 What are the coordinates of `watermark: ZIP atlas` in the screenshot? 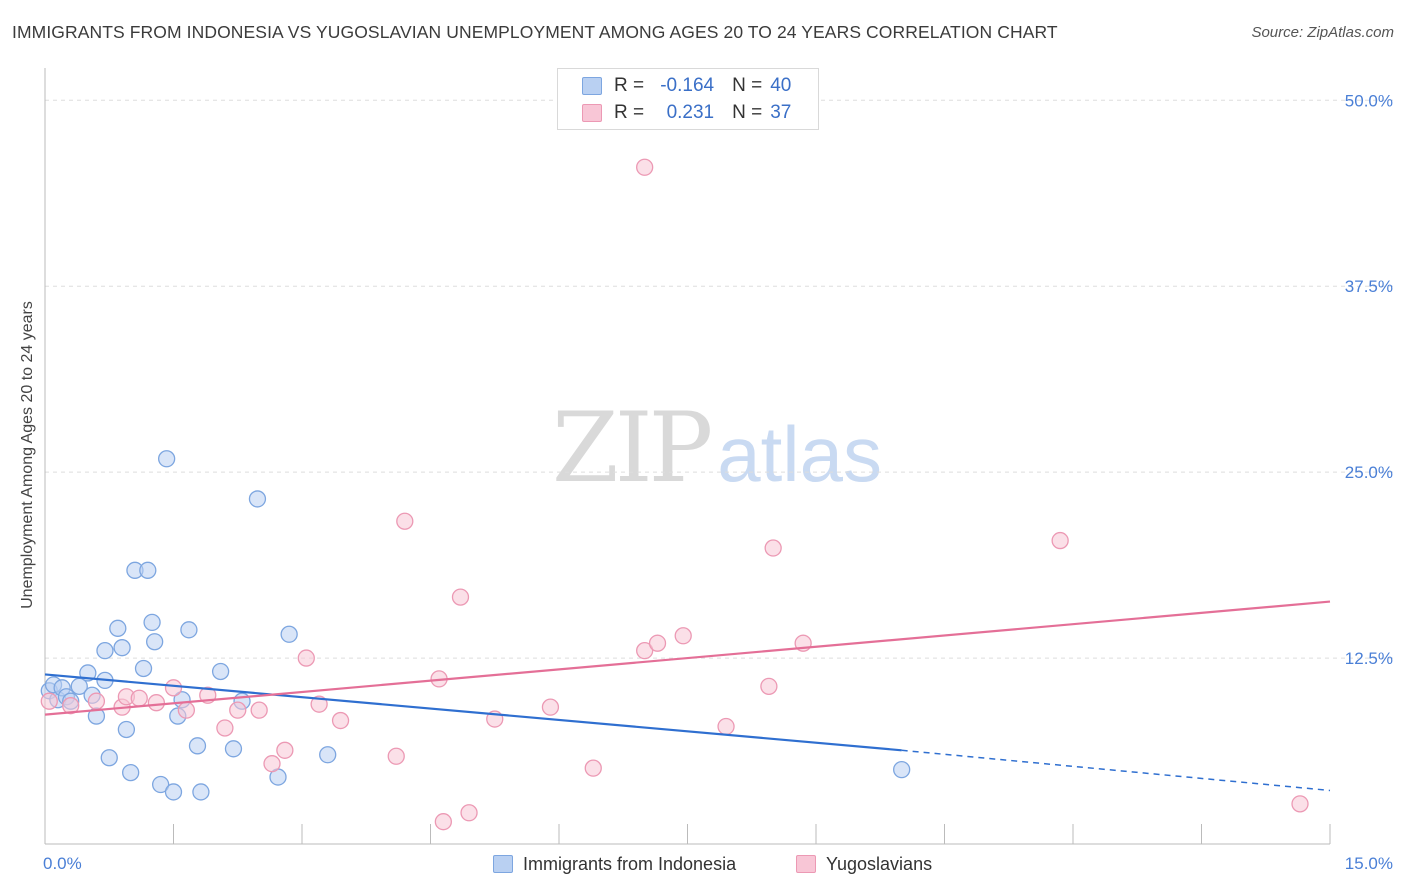 It's located at (717, 448).